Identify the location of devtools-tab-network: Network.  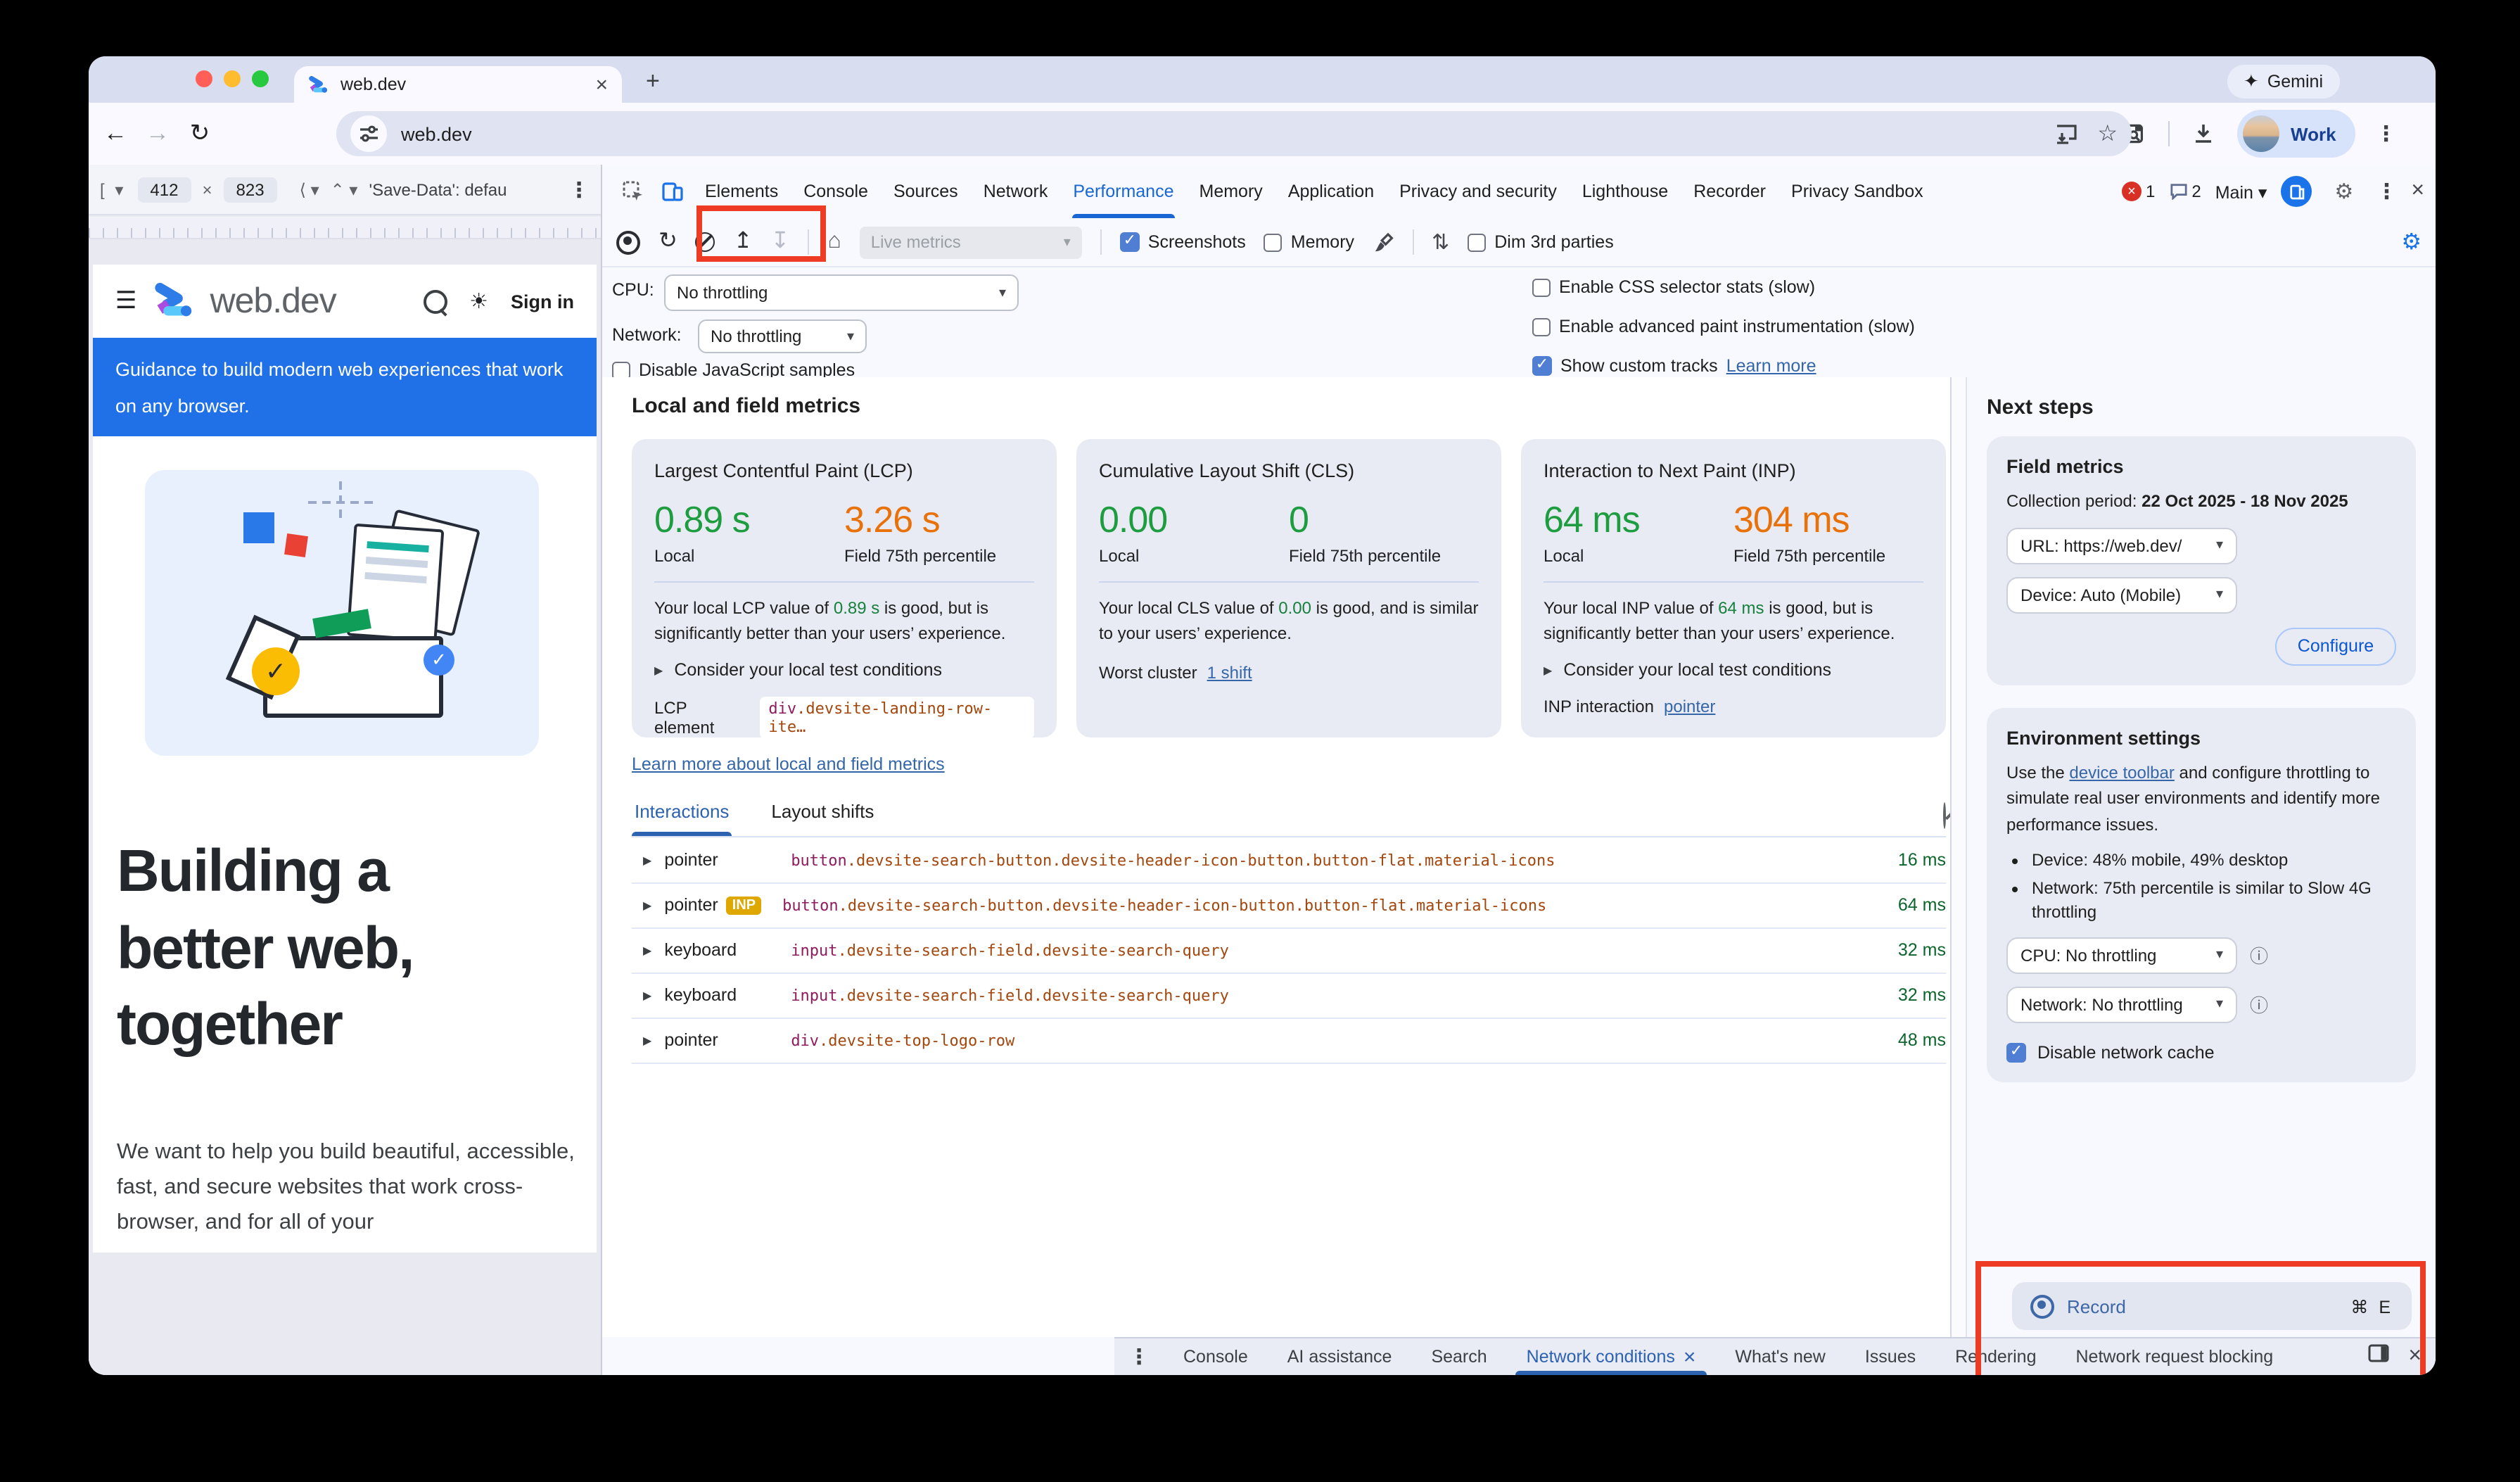
(1016, 192).